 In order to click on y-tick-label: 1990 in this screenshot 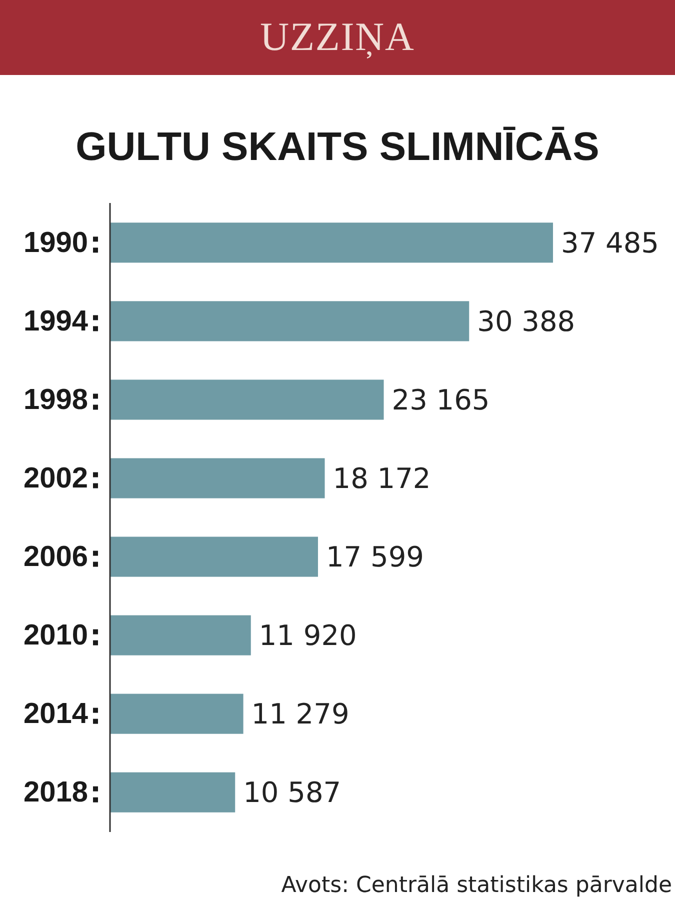, I will do `click(55, 242)`.